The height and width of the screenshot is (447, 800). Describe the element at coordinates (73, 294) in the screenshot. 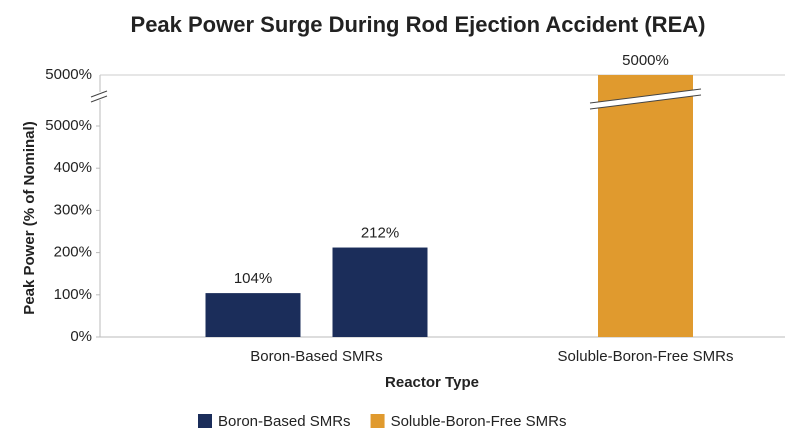

I see `y-tick-label: 100%` at that location.